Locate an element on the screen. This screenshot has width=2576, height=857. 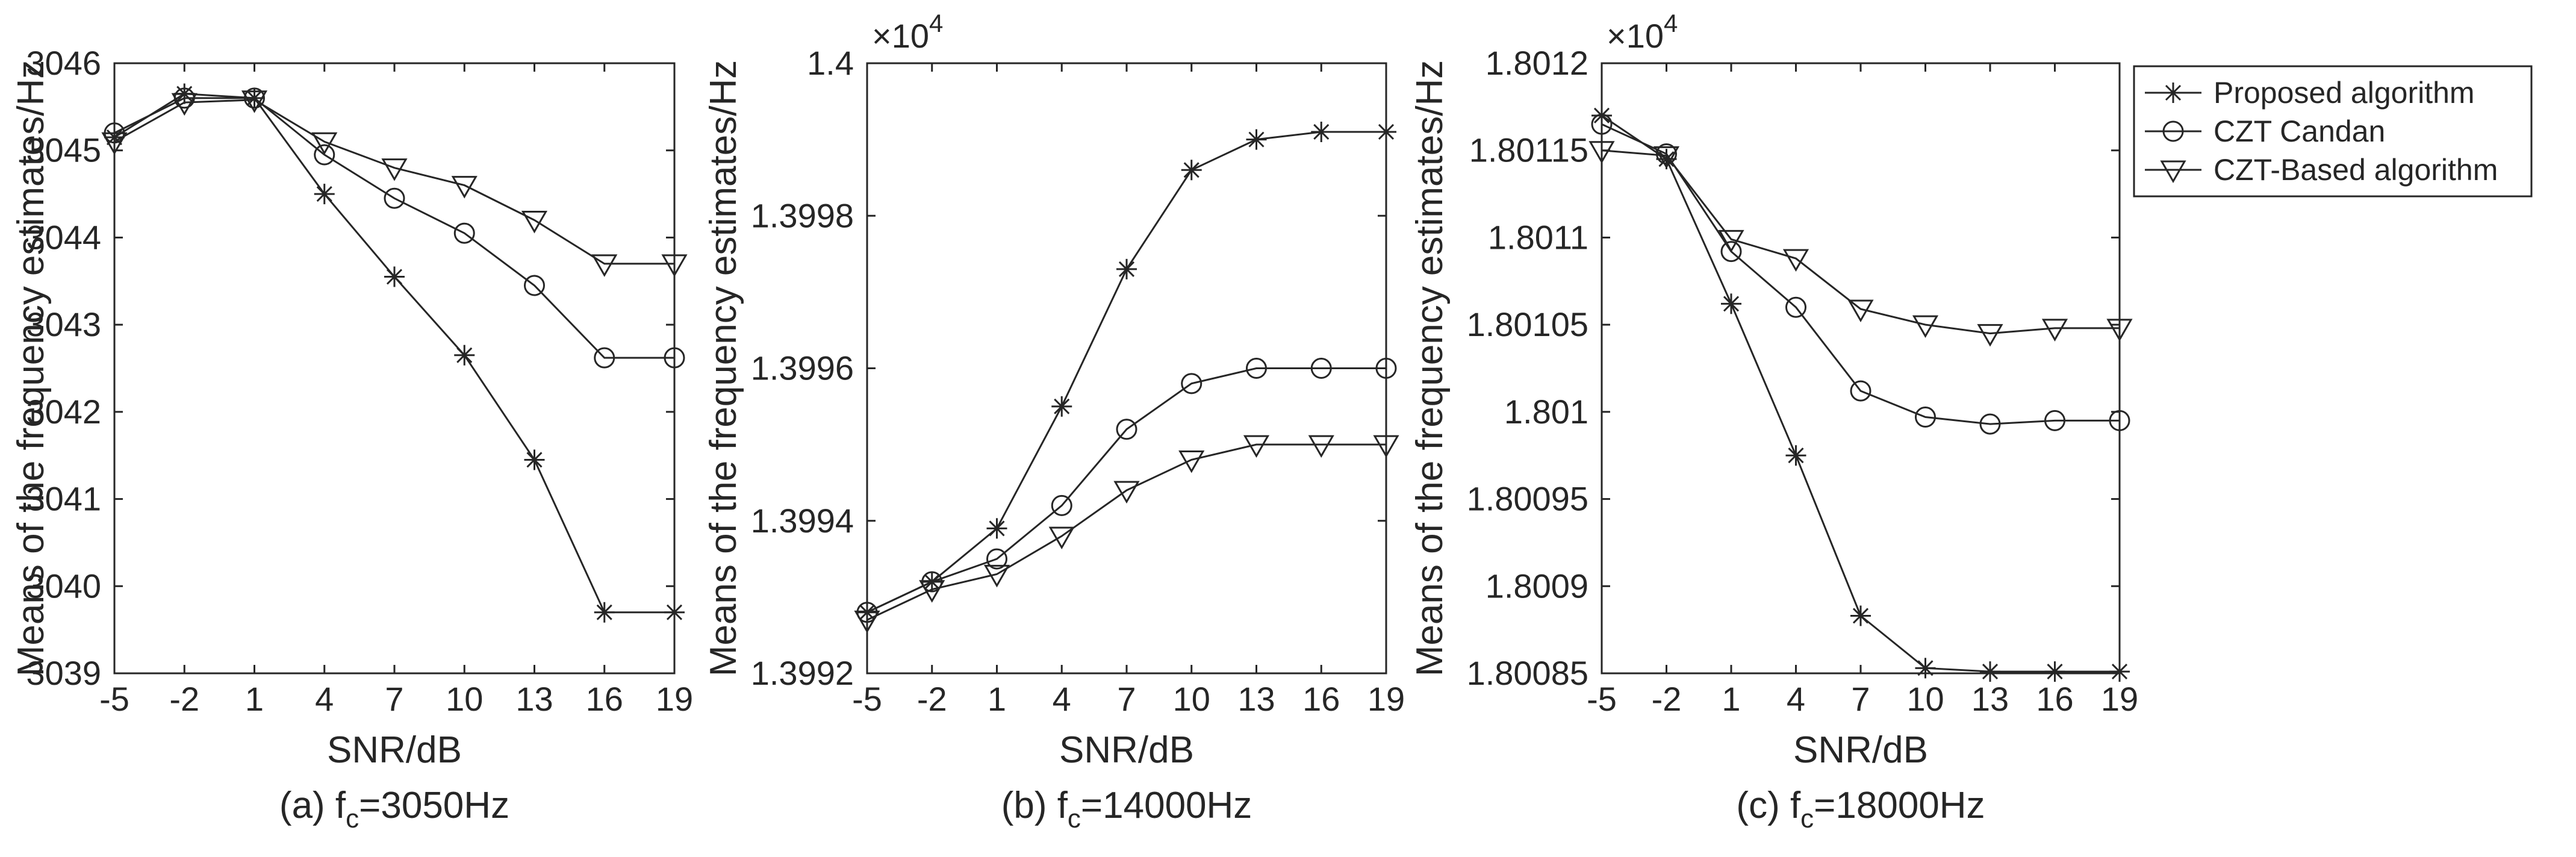
y-tick-label: 1.80095 is located at coordinates (1528, 499).